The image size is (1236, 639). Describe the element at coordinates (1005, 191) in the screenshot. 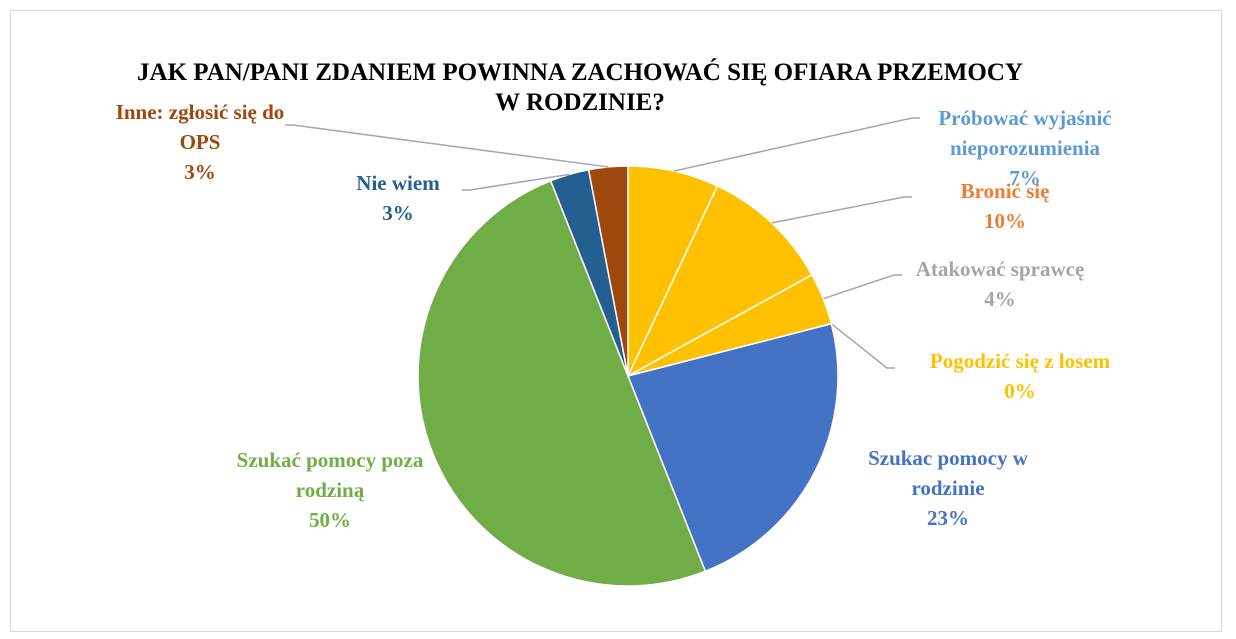

I see `data-label-name: Bronić się` at that location.